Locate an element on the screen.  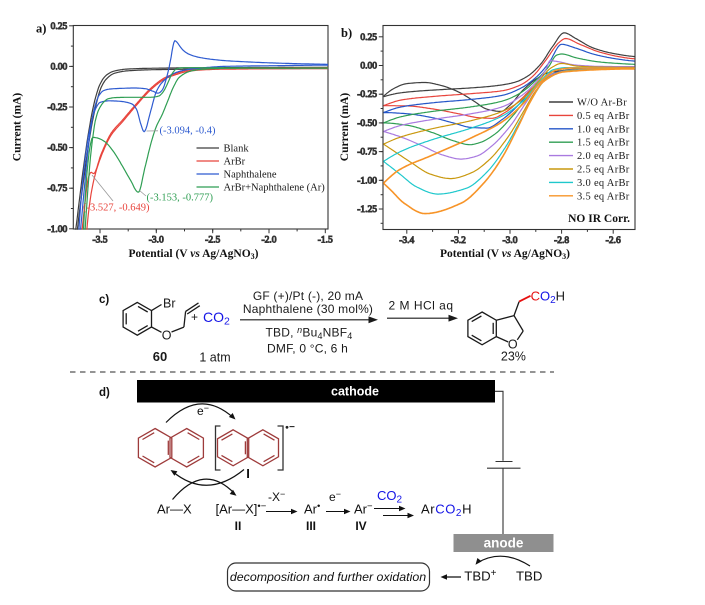
svg-text: 1.0 eq ArBr is located at coordinates (603, 129).